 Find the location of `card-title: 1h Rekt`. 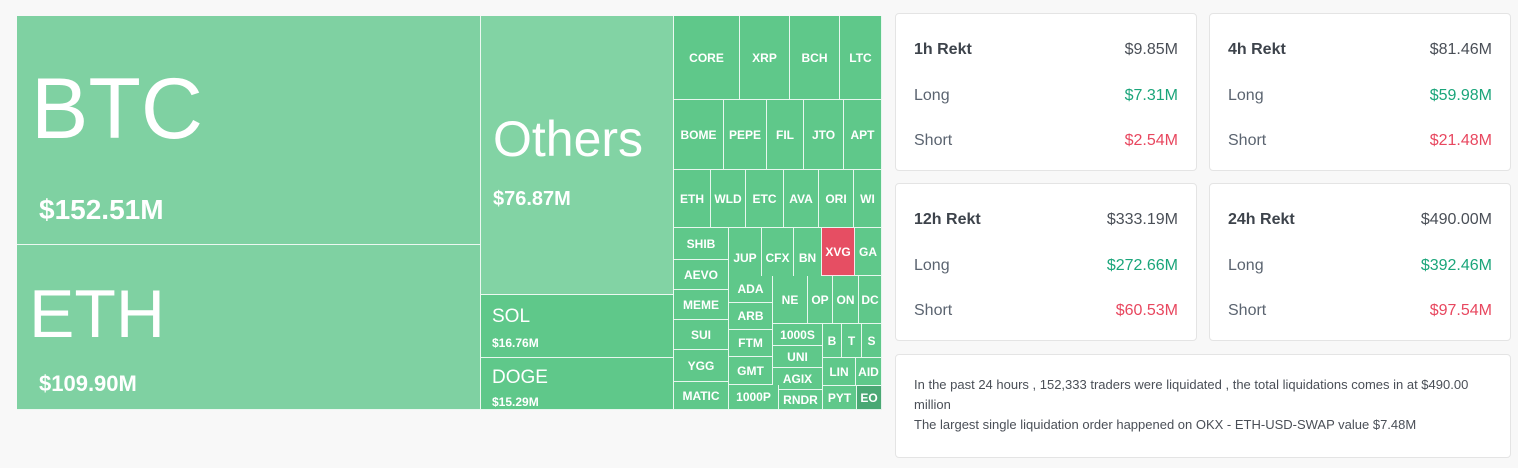

card-title: 1h Rekt is located at coordinates (943, 49).